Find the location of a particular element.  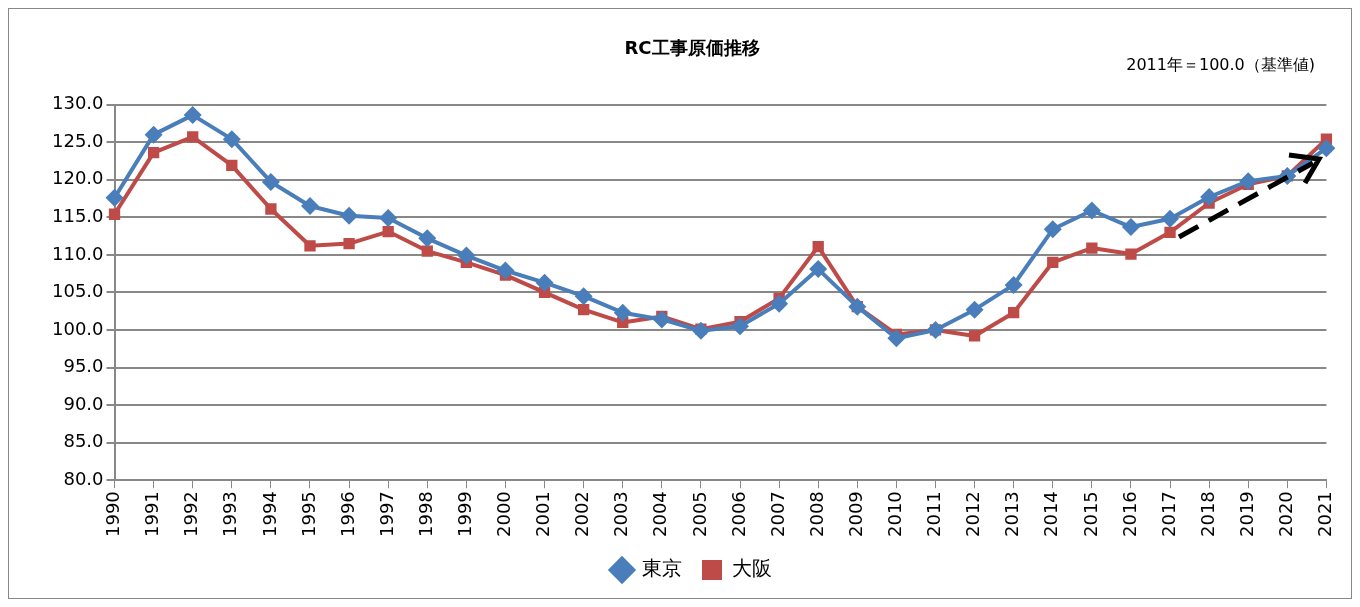

y-tick-label: 80.0 is located at coordinates (83, 478).